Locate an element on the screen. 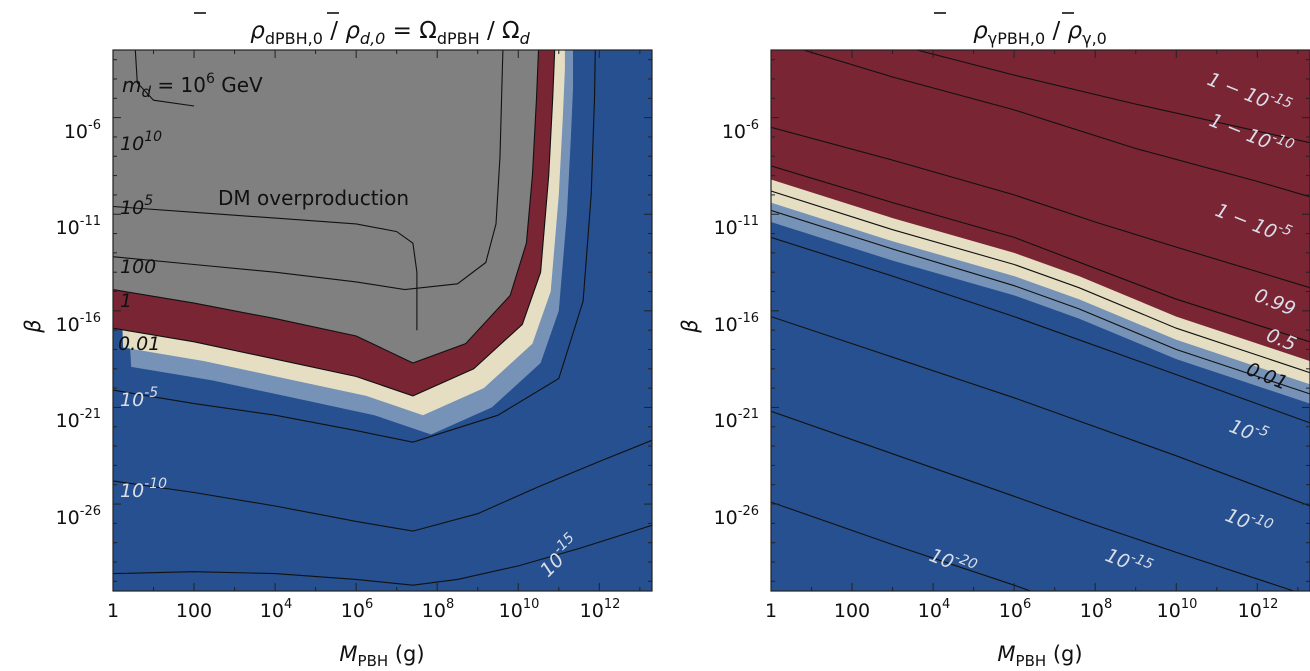 The height and width of the screenshot is (671, 1310). left-ytick-2: 10-16 is located at coordinates (78, 323).